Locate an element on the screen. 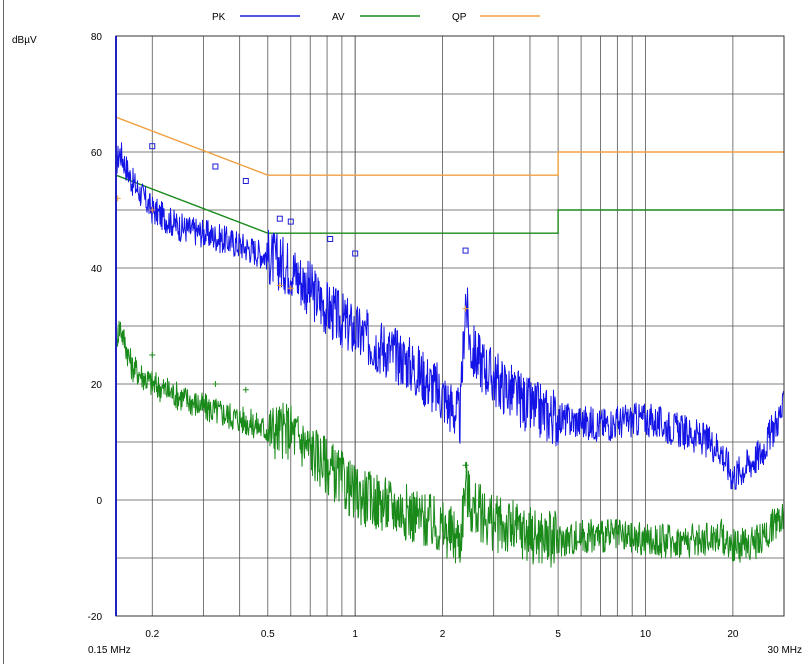 This screenshot has height=664, width=805. x-tick-label: 0.5 is located at coordinates (268, 634).